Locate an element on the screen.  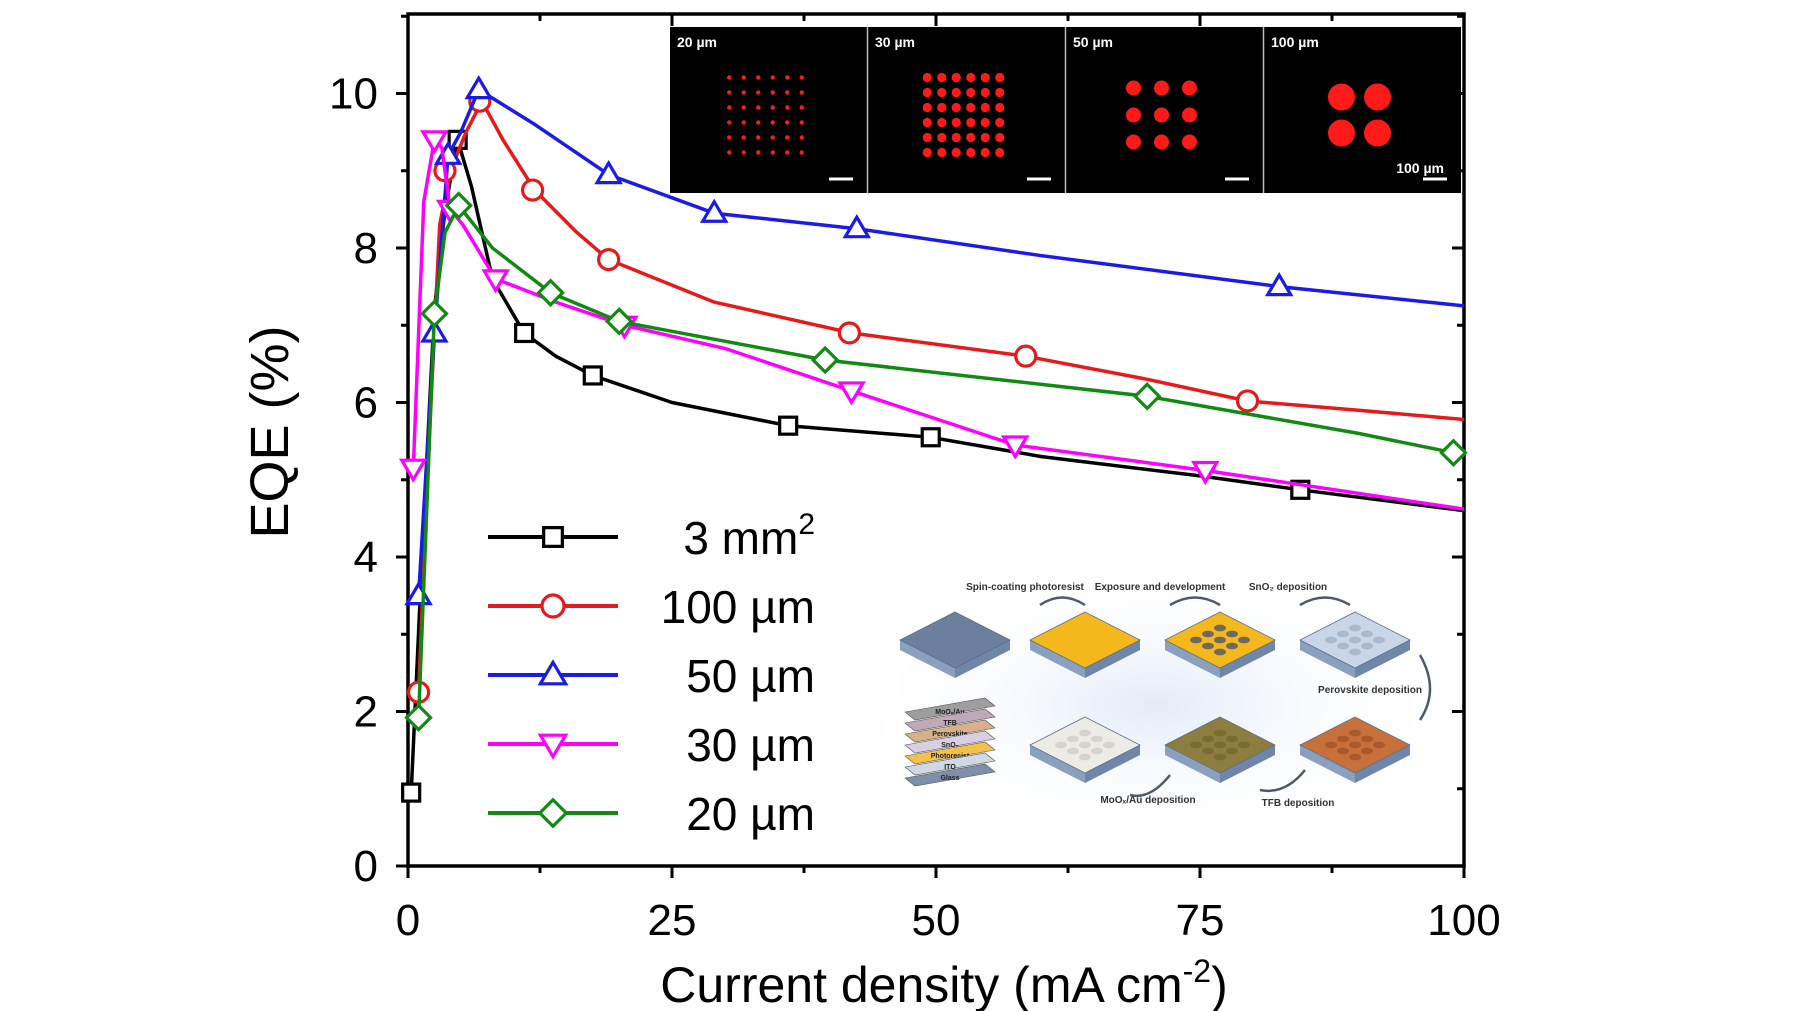
y-tick-label: 6 is located at coordinates (366, 403).